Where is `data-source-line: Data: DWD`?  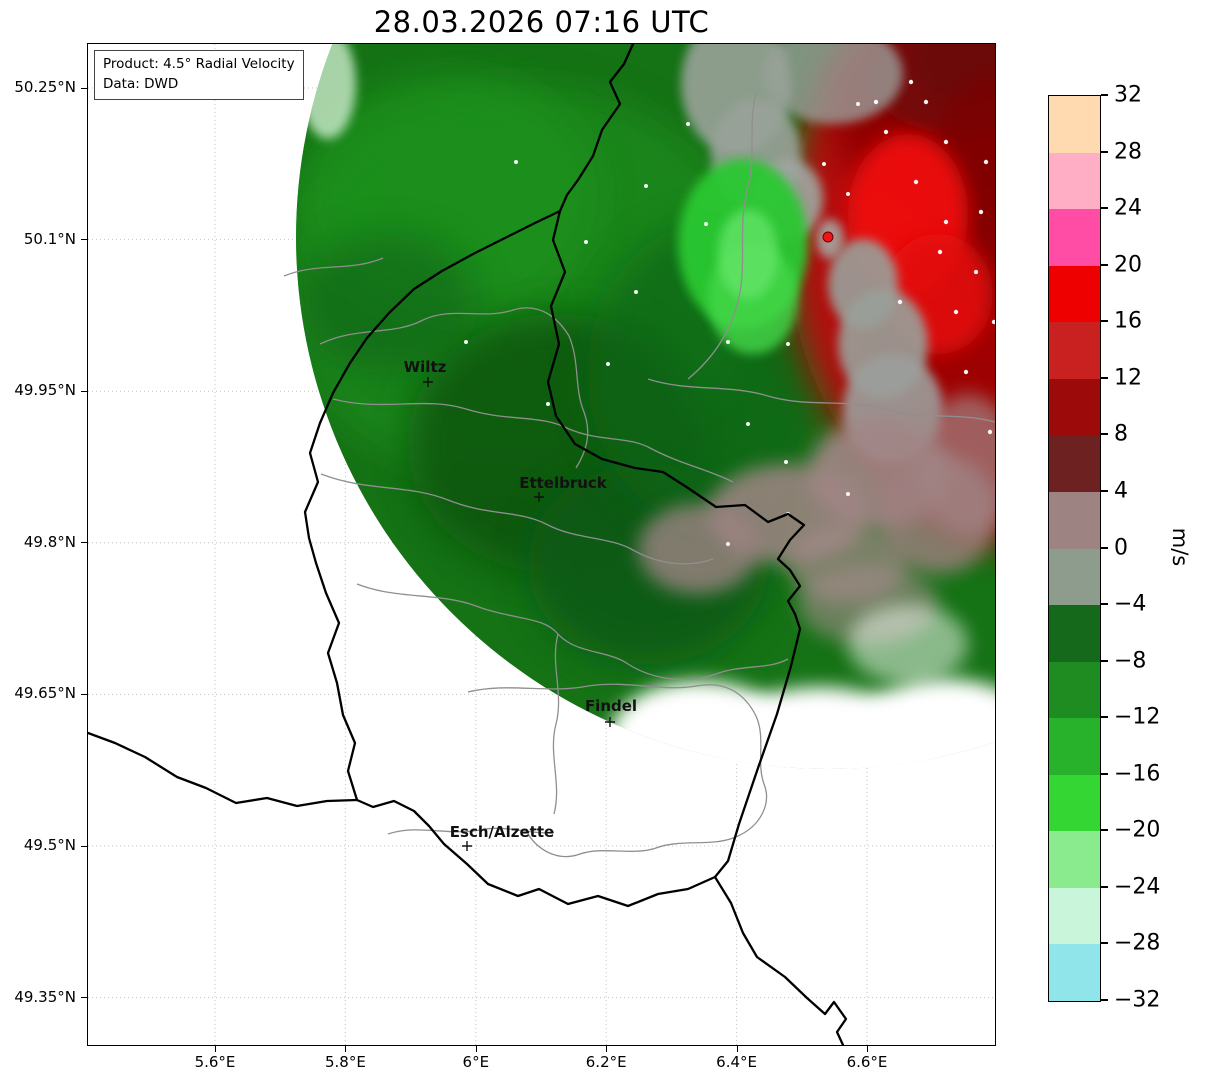 data-source-line: Data: DWD is located at coordinates (141, 84).